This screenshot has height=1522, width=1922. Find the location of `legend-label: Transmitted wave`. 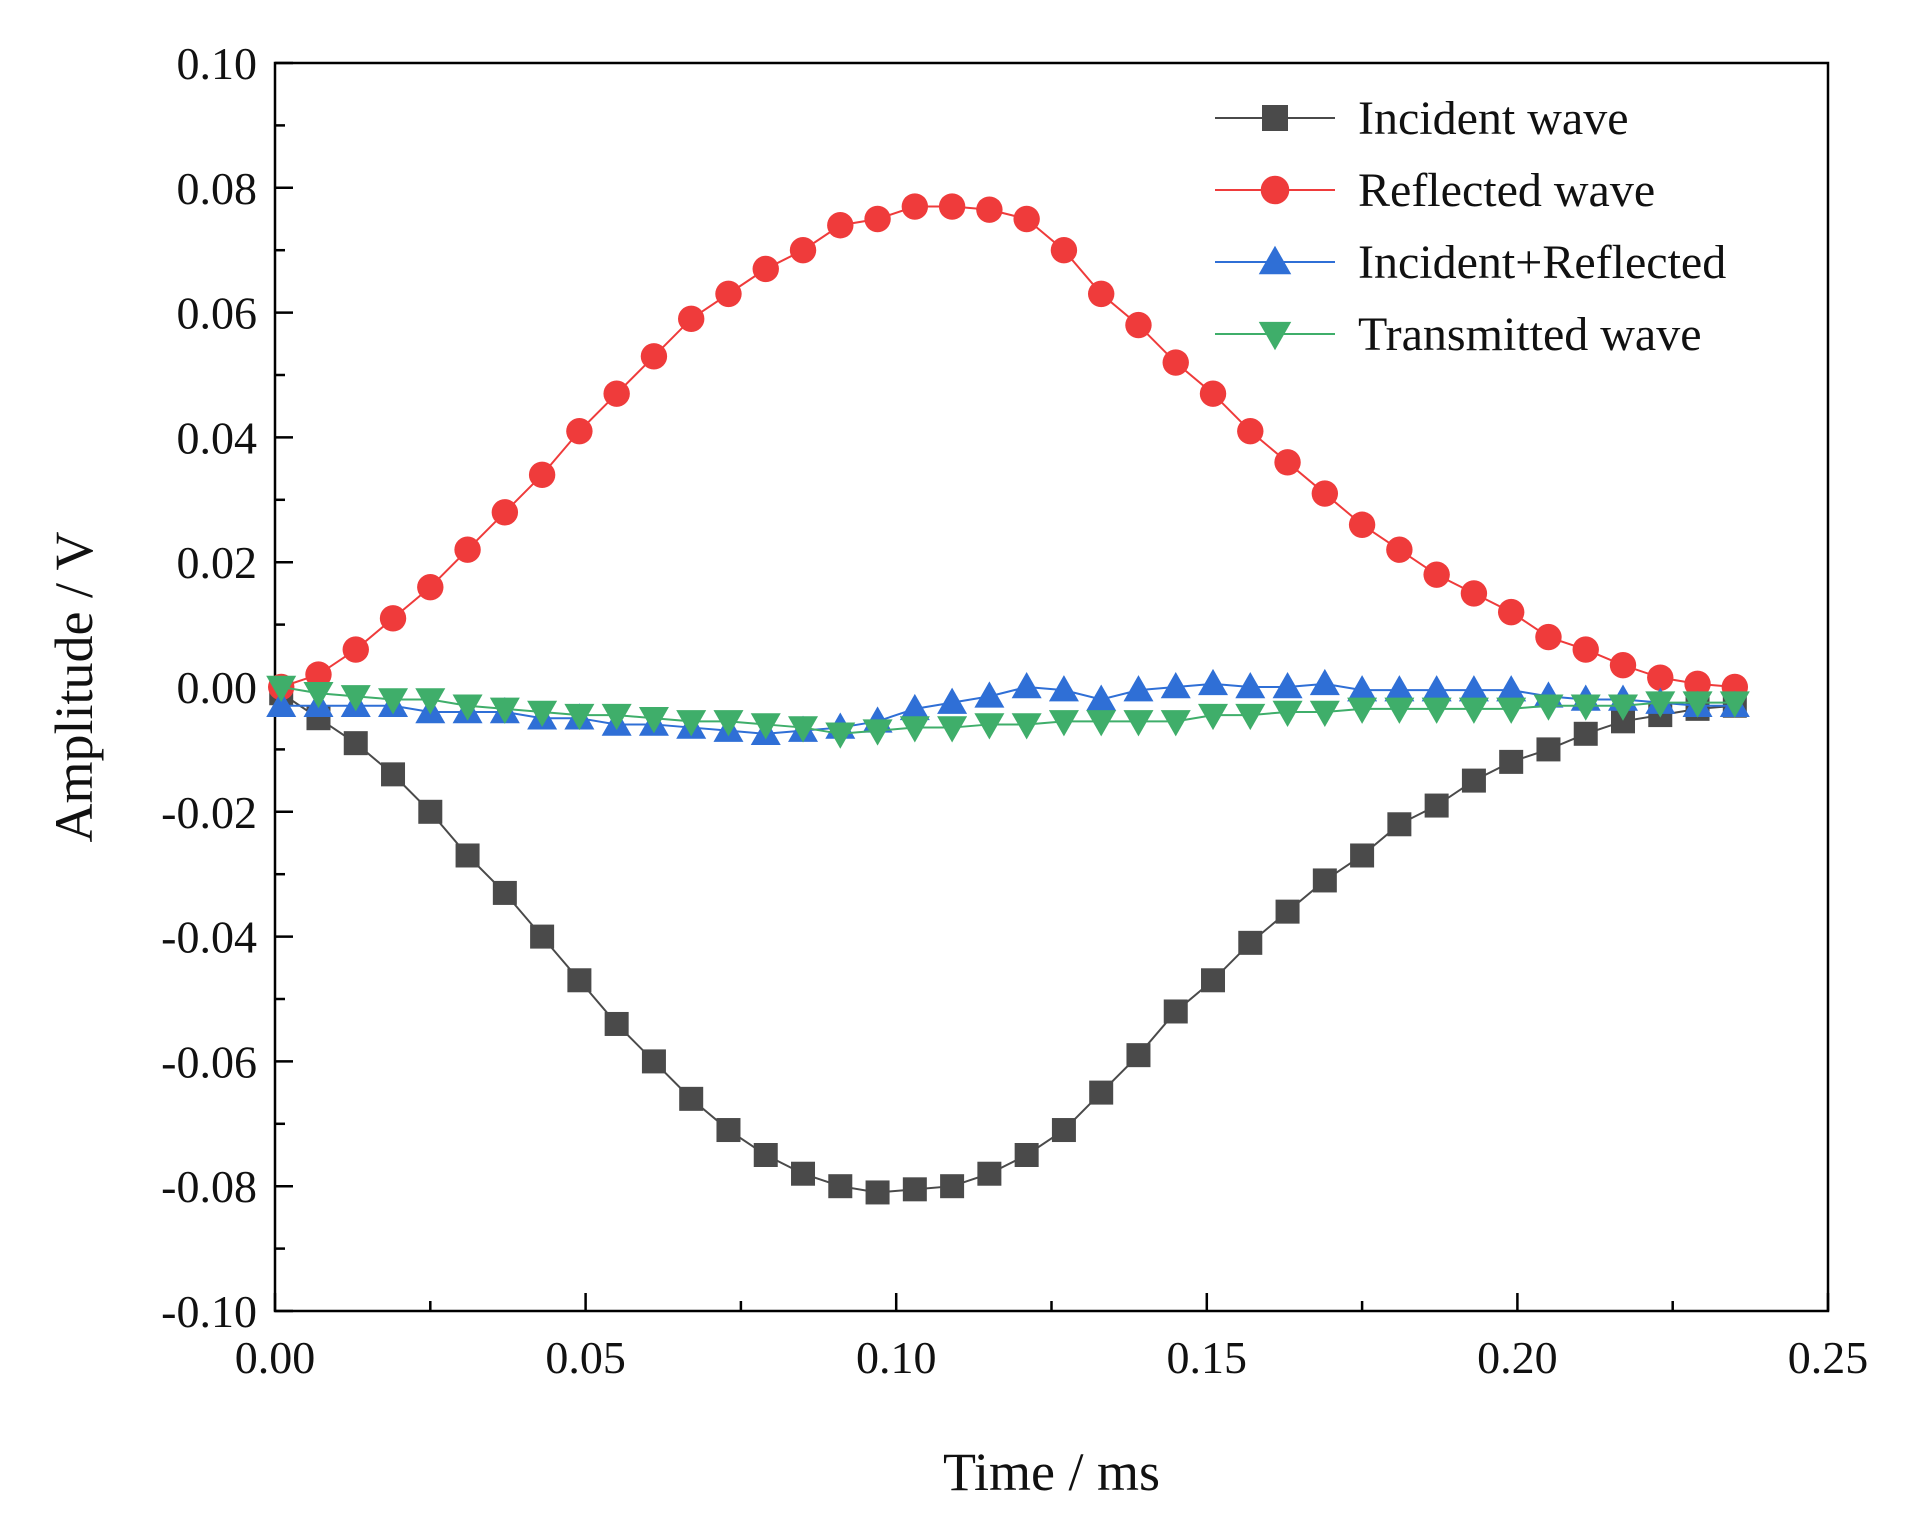

legend-label: Transmitted wave is located at coordinates (1530, 334).